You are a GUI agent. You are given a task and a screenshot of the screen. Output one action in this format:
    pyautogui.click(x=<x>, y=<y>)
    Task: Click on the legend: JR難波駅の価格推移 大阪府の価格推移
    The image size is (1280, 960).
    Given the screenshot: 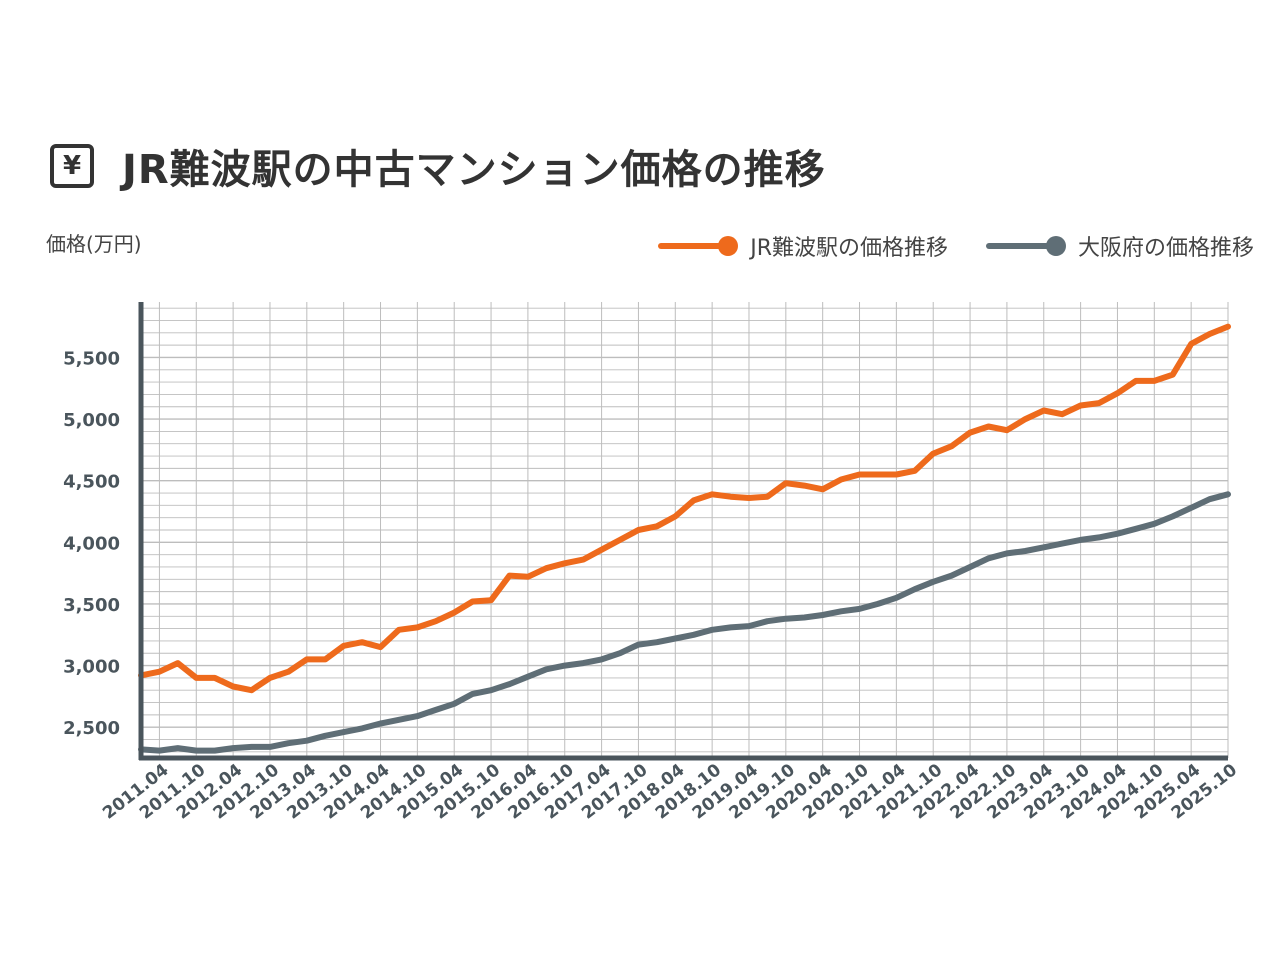 What is the action you would take?
    pyautogui.click(x=937, y=246)
    